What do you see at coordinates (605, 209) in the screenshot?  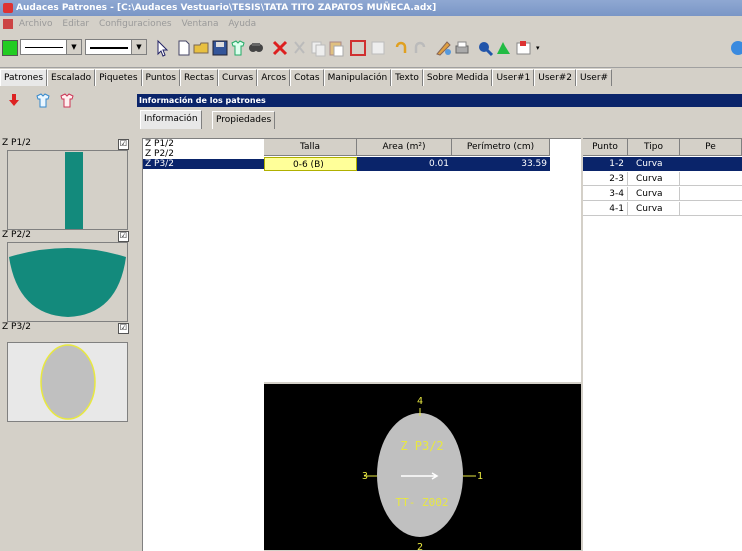 I see `cell-punto: 4-1` at bounding box center [605, 209].